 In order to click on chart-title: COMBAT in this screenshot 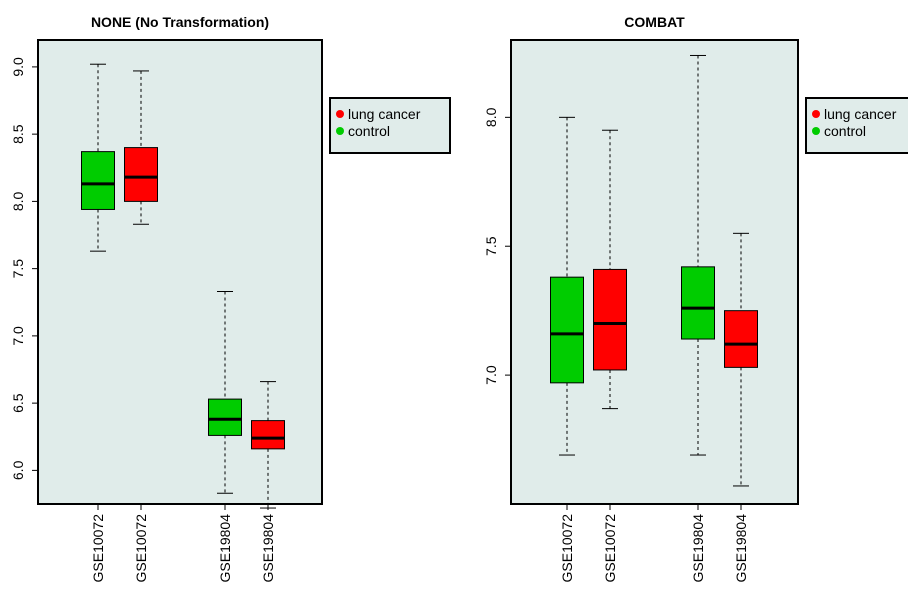, I will do `click(654, 22)`.